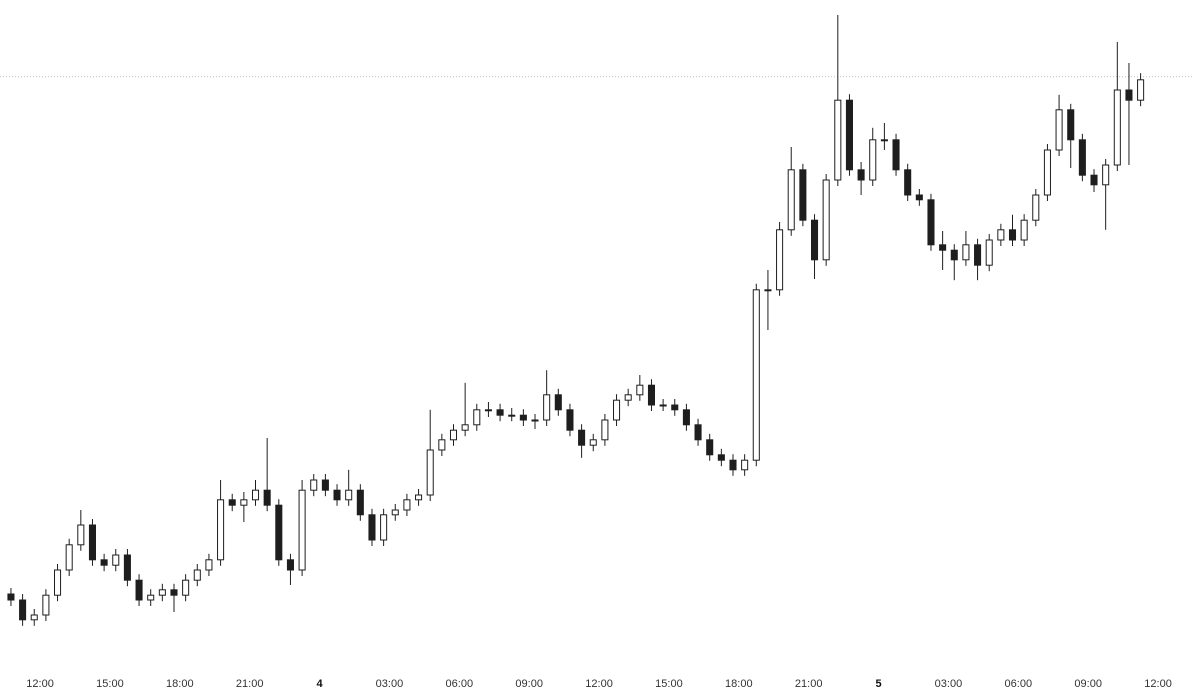 This screenshot has width=1200, height=694. What do you see at coordinates (320, 684) in the screenshot?
I see `x-tick-label: 4` at bounding box center [320, 684].